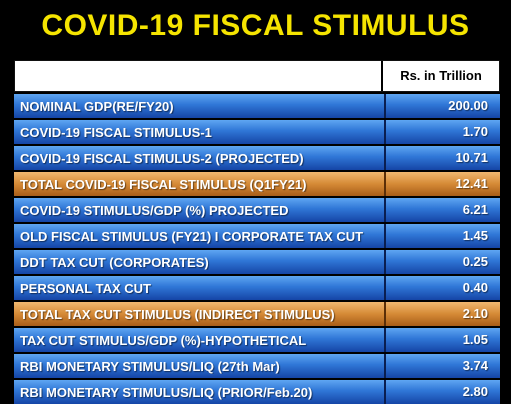  Describe the element at coordinates (442, 106) in the screenshot. I see `row-value: 200.00` at that location.